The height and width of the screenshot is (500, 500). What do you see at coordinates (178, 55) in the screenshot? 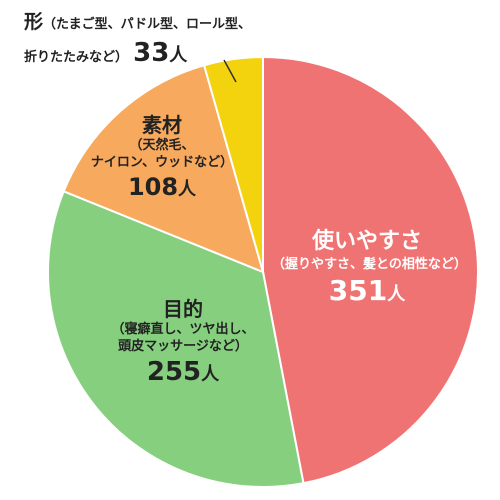
I see `slice-unit-shape: 人` at bounding box center [178, 55].